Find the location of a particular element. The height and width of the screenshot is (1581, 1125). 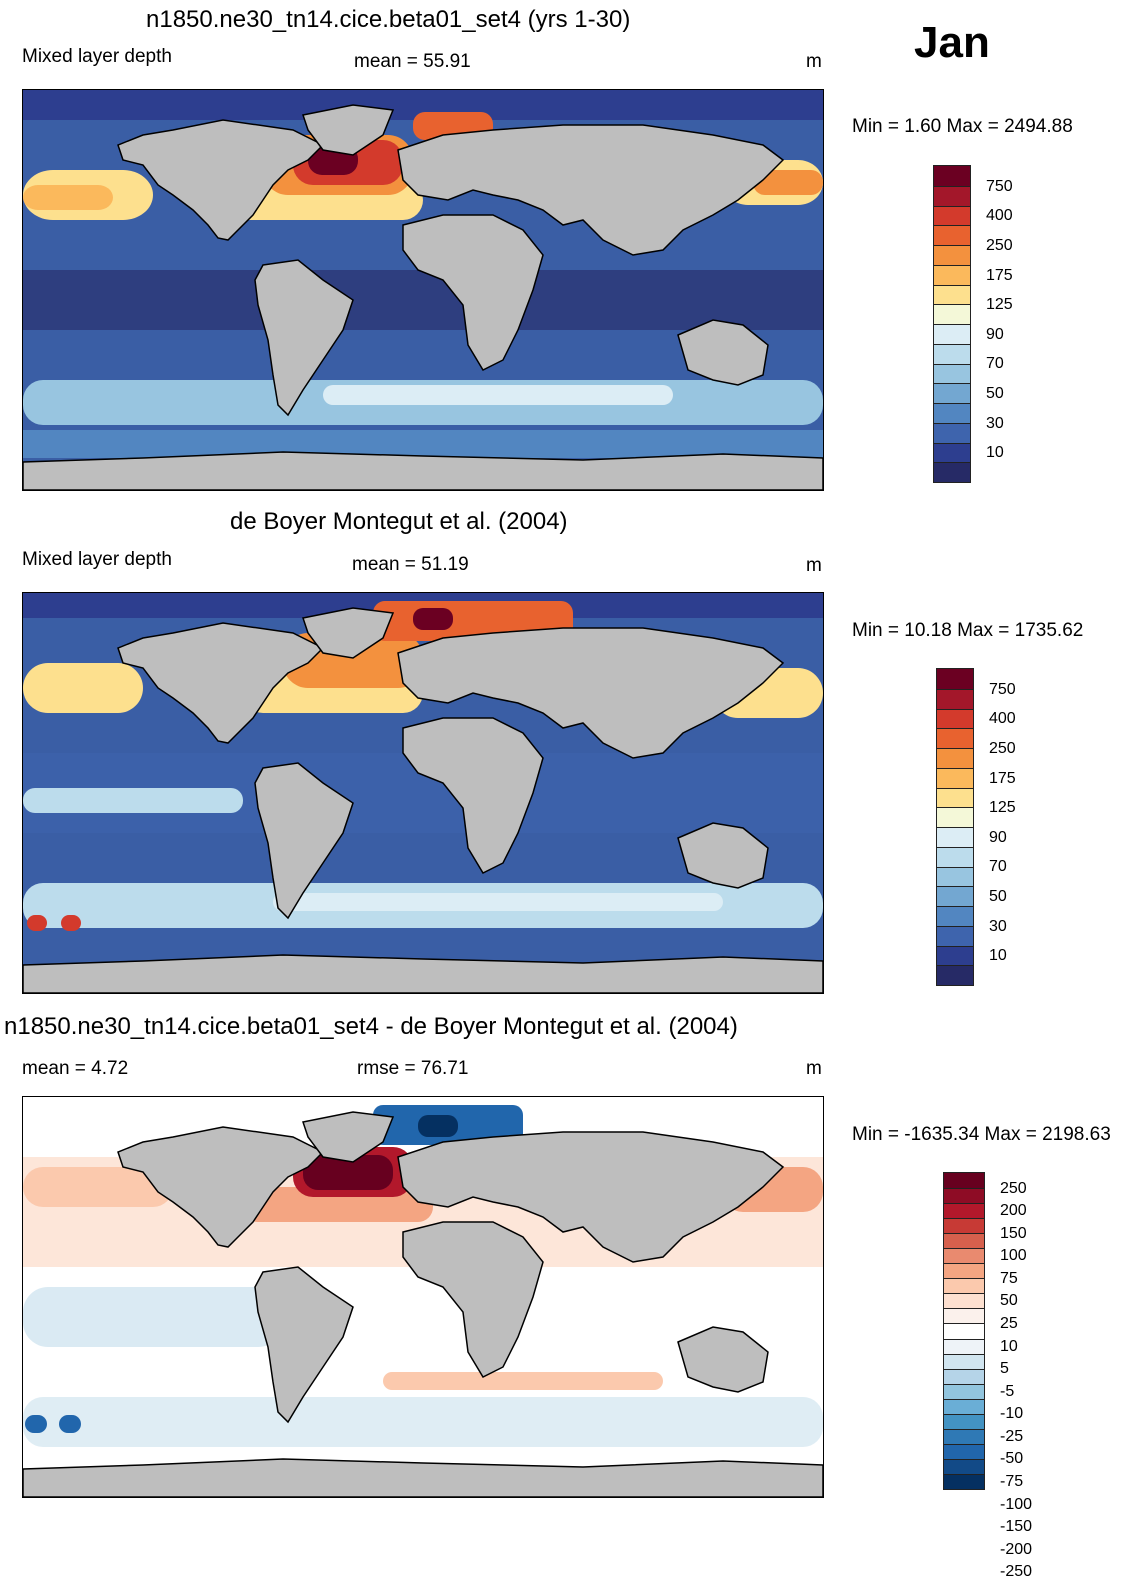

panel-3-mean: mean = 4.72 is located at coordinates (75, 1068).